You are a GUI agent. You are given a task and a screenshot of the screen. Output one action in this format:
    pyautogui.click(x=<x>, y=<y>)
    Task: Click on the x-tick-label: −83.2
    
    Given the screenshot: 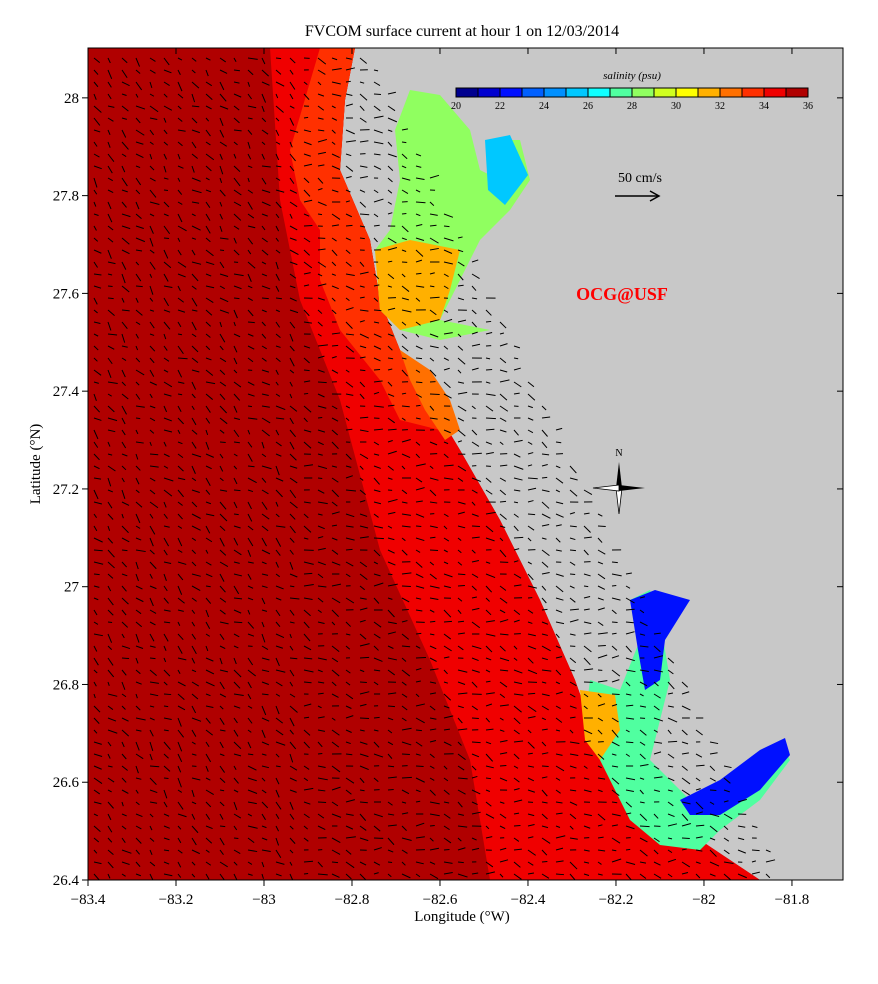 What is the action you would take?
    pyautogui.click(x=176, y=900)
    